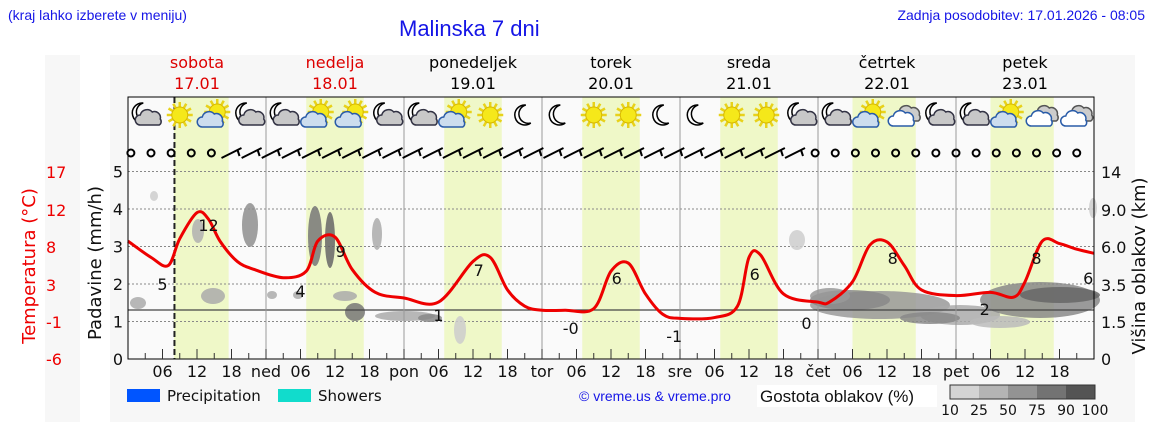  Describe the element at coordinates (51, 247) in the screenshot. I see `temperature-tick: 8` at that location.